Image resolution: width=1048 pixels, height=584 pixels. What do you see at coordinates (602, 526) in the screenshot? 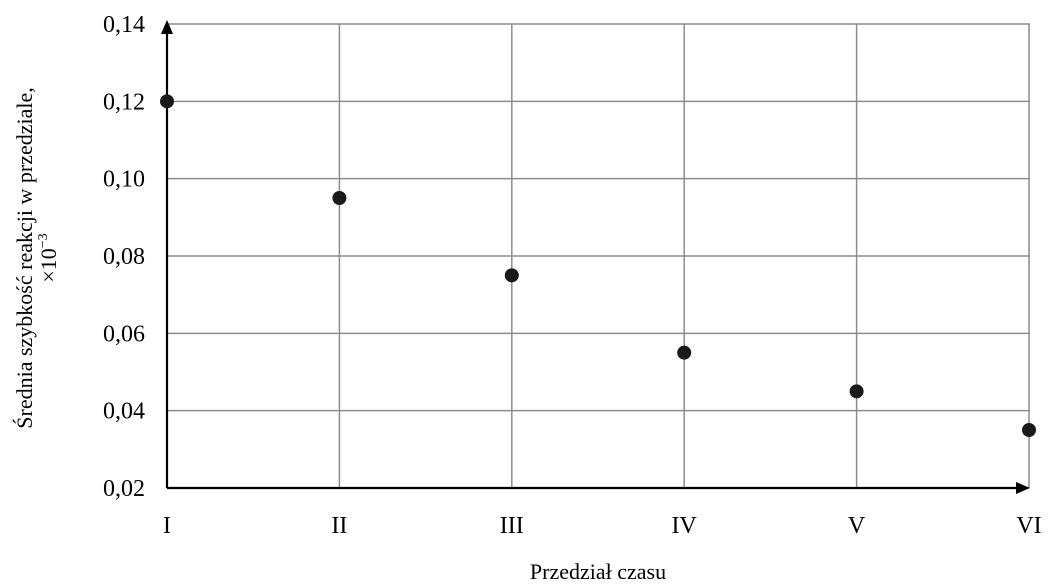
I see `x-tick-labels: I II III IV V VI` at bounding box center [602, 526].